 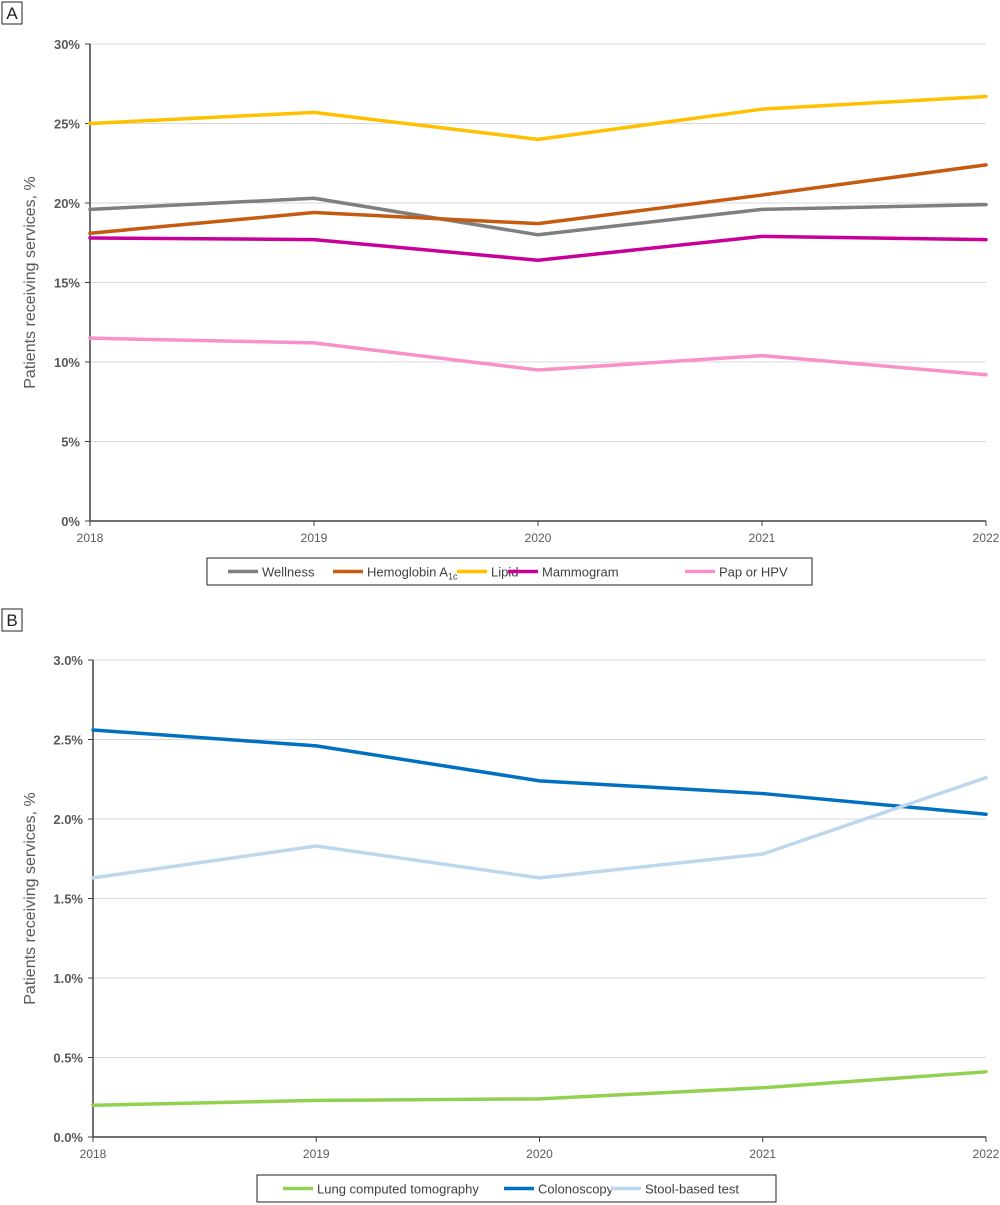 I want to click on y-tick-label: 10%, so click(x=67, y=362).